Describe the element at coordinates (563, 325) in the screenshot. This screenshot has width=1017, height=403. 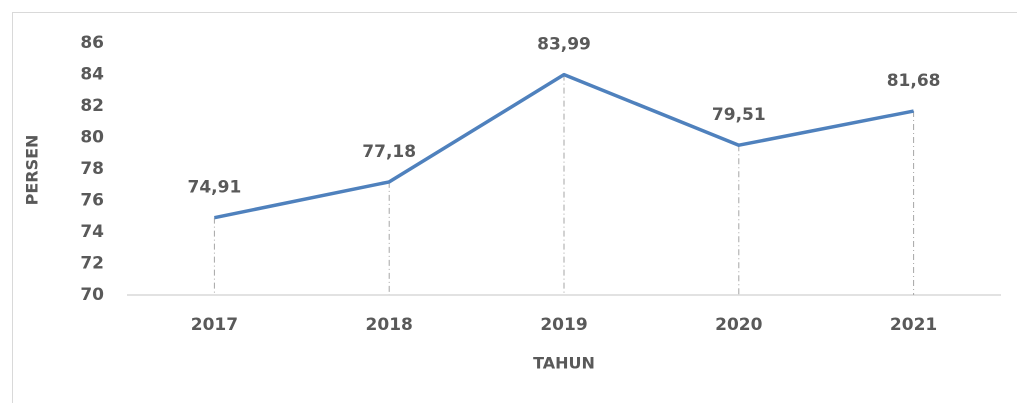
I see `x-tick-label: 2019` at that location.